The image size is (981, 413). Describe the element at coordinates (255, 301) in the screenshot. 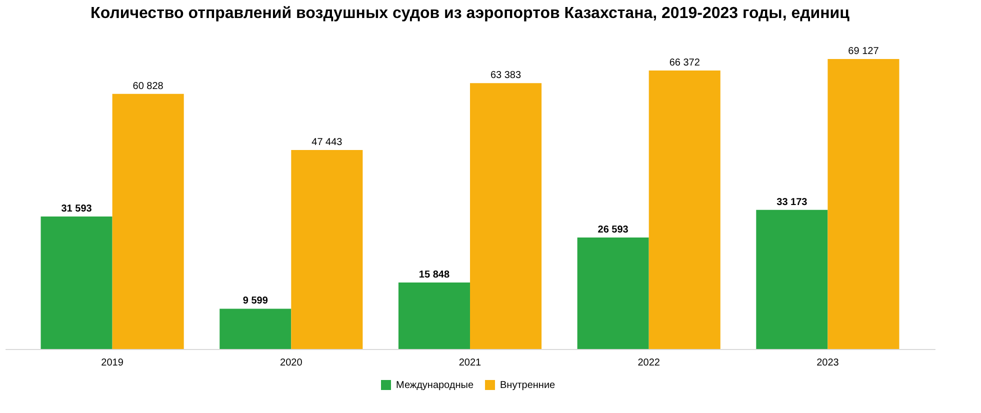

I see `data-label: 9 599` at that location.